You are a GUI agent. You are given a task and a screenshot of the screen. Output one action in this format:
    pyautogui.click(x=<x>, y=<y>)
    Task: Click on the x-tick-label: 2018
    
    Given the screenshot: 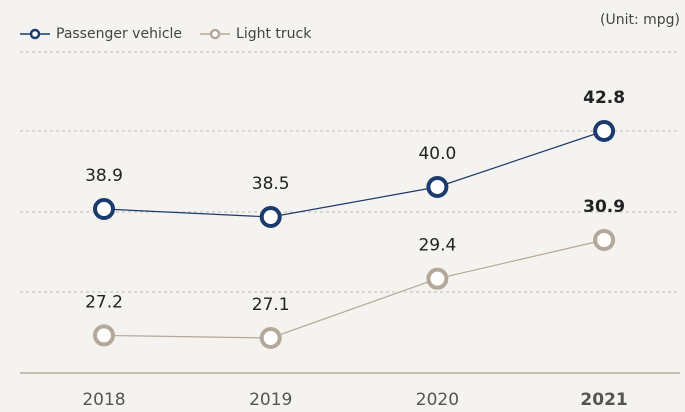 What is the action you would take?
    pyautogui.click(x=103, y=400)
    